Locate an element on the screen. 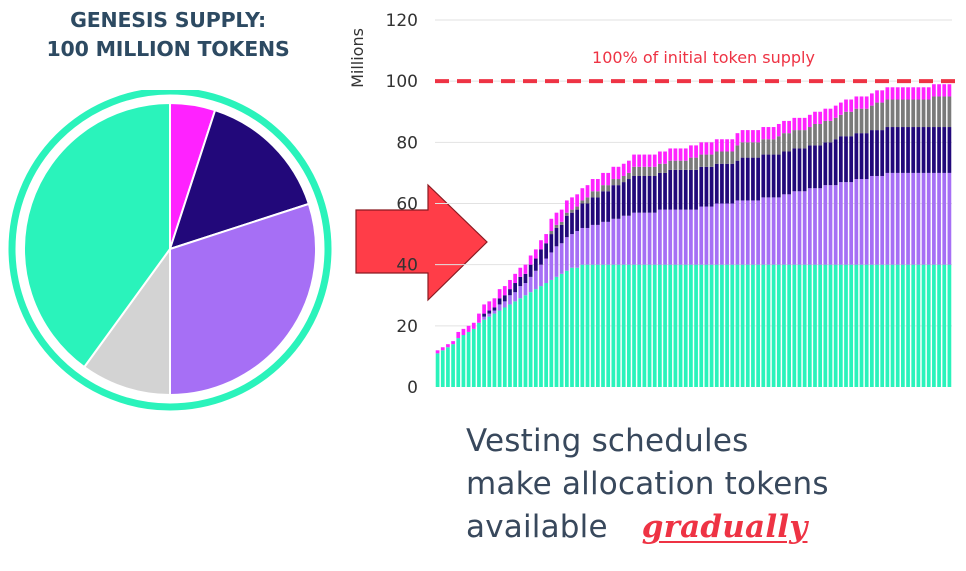 This screenshot has width=966, height=571. genesis-title-line1: GENESIS SUPPLY: is located at coordinates (168, 20).